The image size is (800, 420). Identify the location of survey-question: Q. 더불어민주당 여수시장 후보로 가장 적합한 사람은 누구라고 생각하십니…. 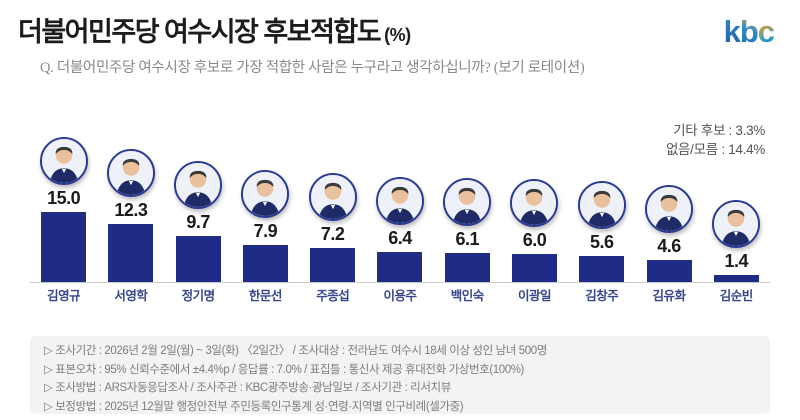
(312, 68).